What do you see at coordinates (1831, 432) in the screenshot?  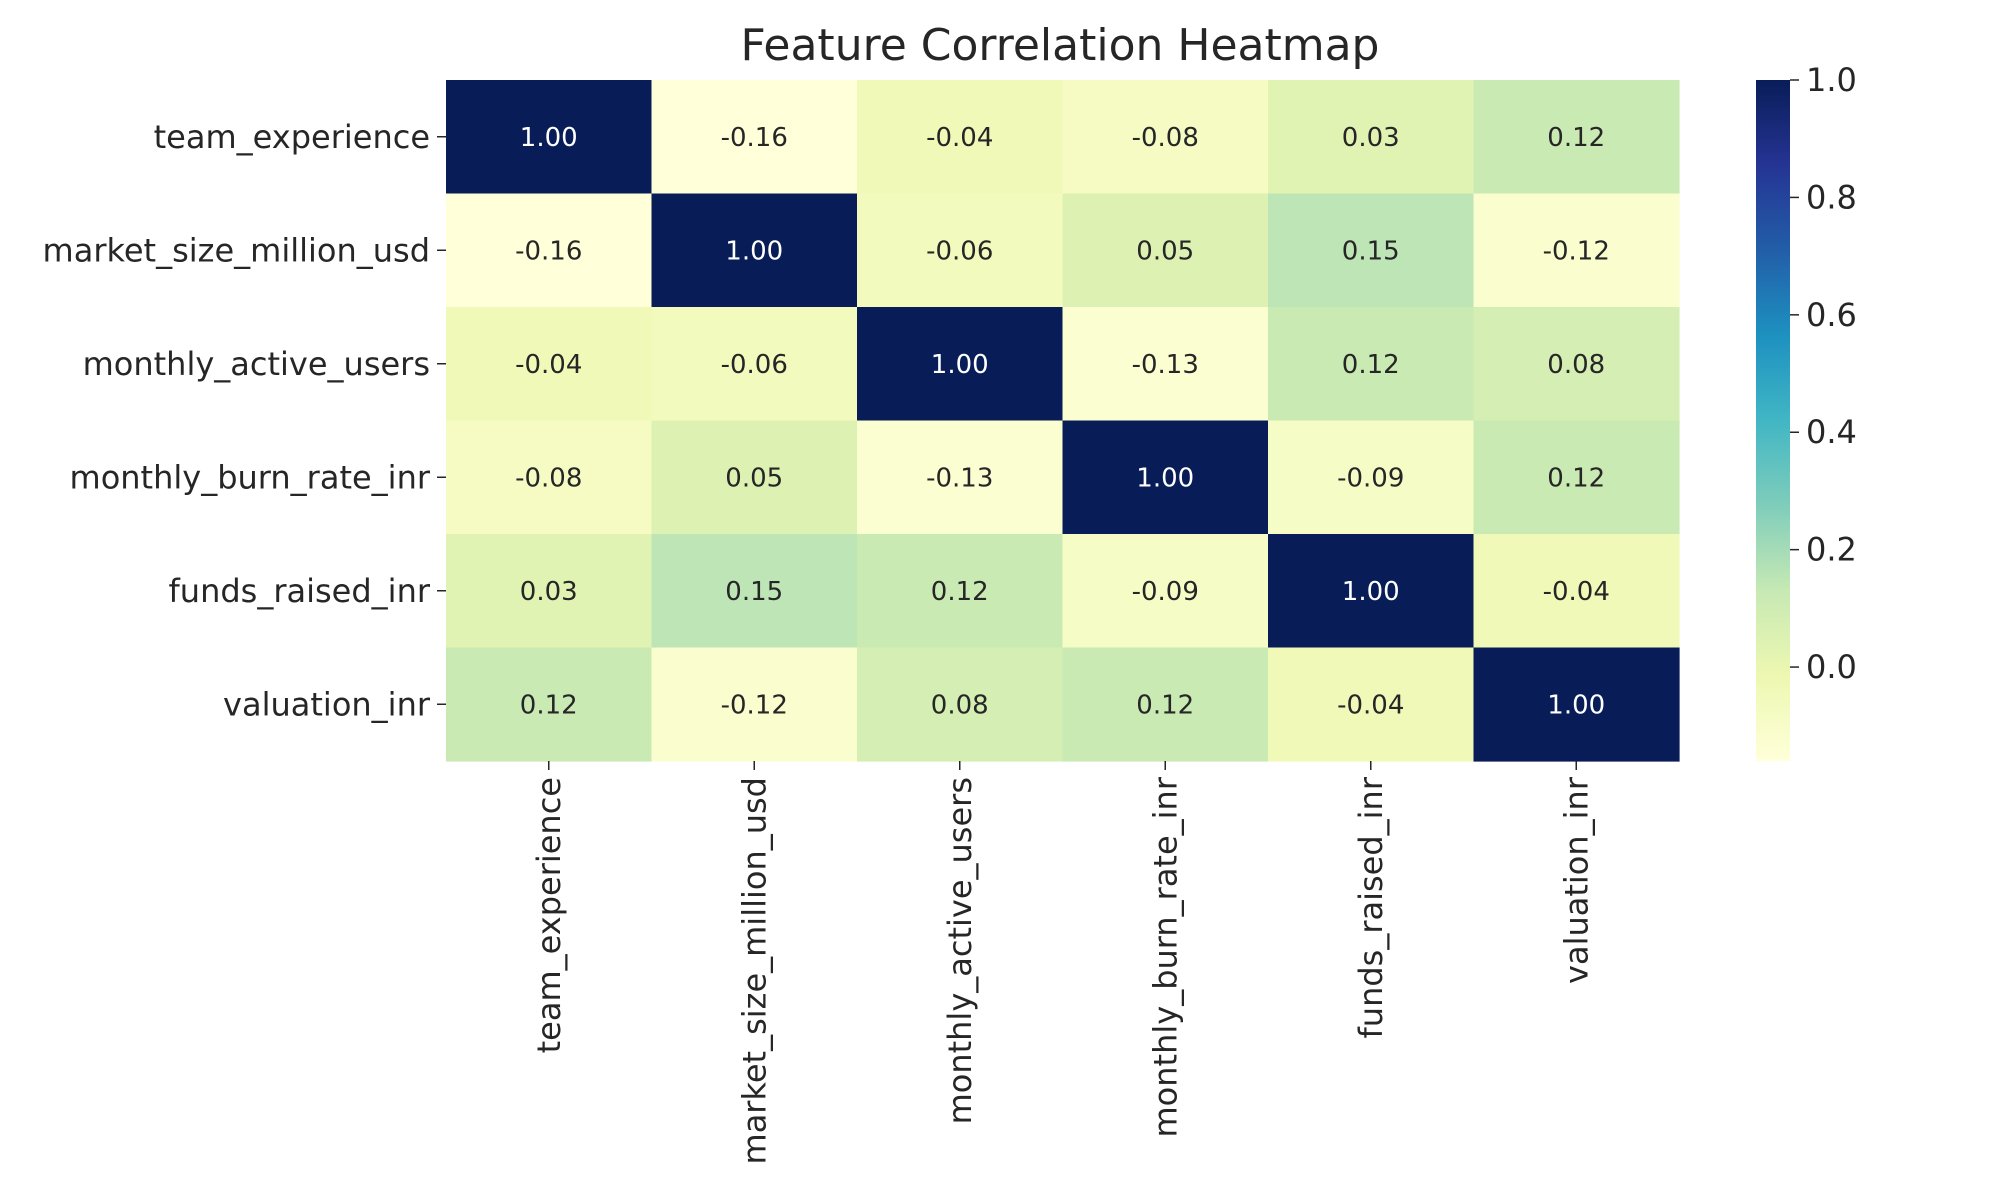 I see `colorbar-tick-label: 0.4` at bounding box center [1831, 432].